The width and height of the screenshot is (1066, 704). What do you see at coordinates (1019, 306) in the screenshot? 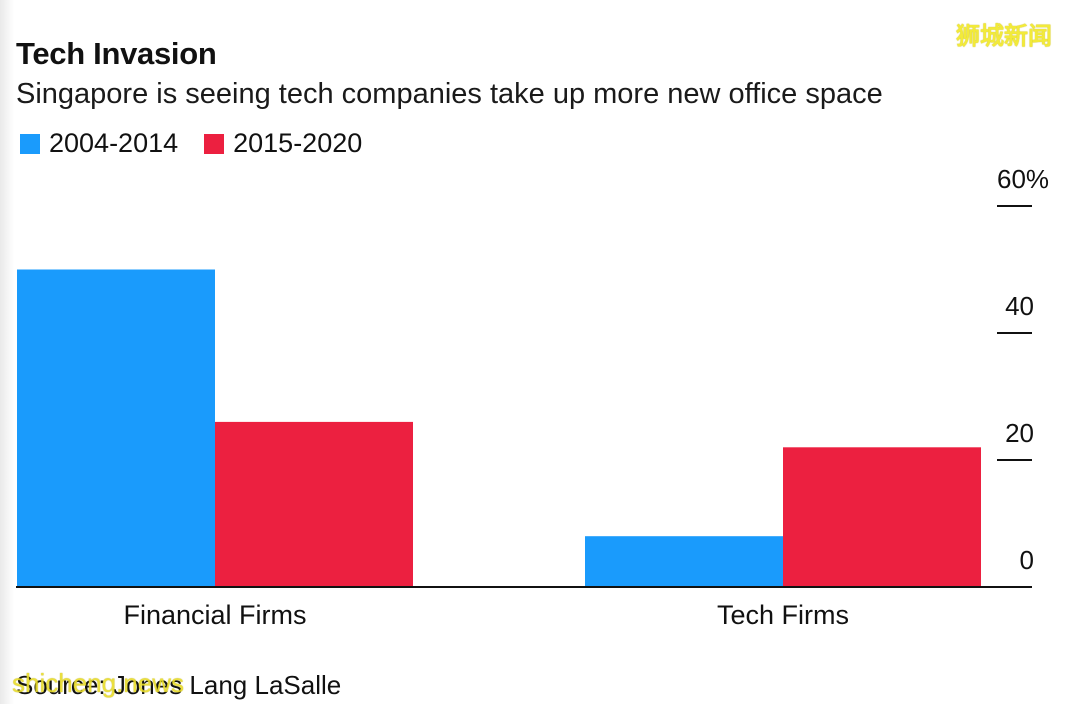
I see `y-tick-label-40: 40` at bounding box center [1019, 306].